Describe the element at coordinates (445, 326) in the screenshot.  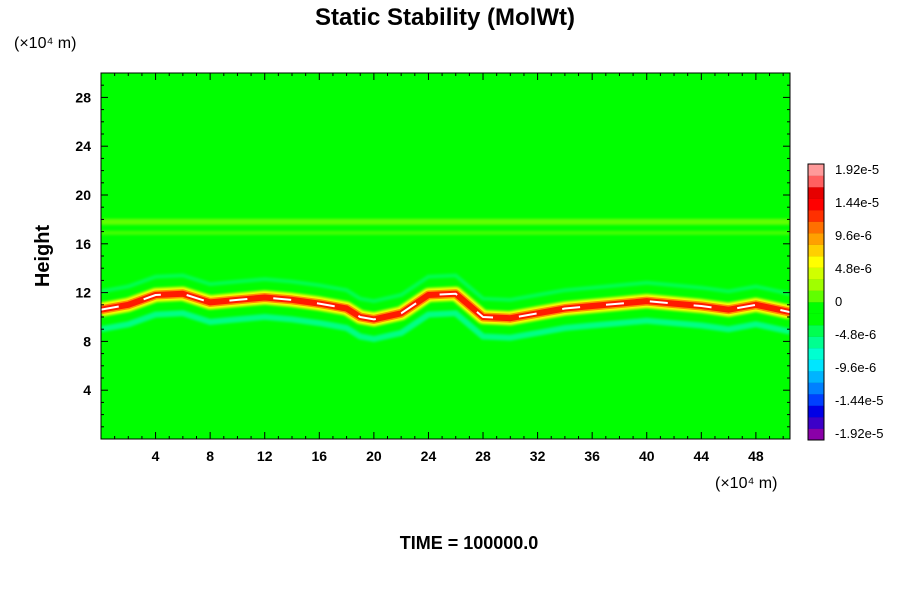
I see `negative-stability-shadow` at that location.